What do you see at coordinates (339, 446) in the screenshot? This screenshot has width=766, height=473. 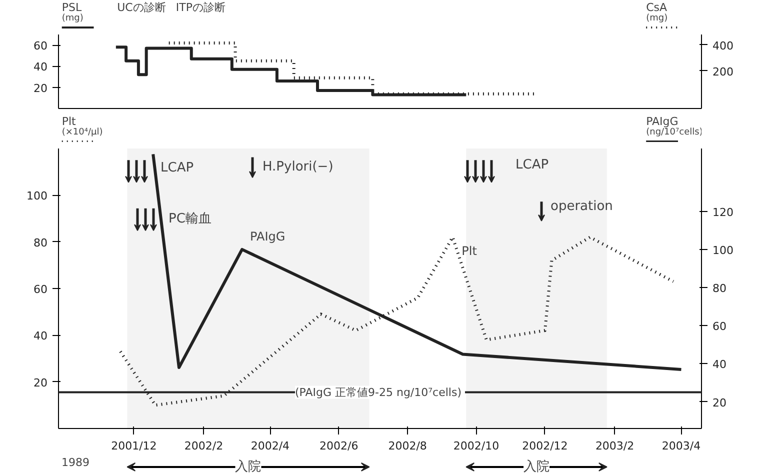 I see `x-tick-label: 2002/6` at bounding box center [339, 446].